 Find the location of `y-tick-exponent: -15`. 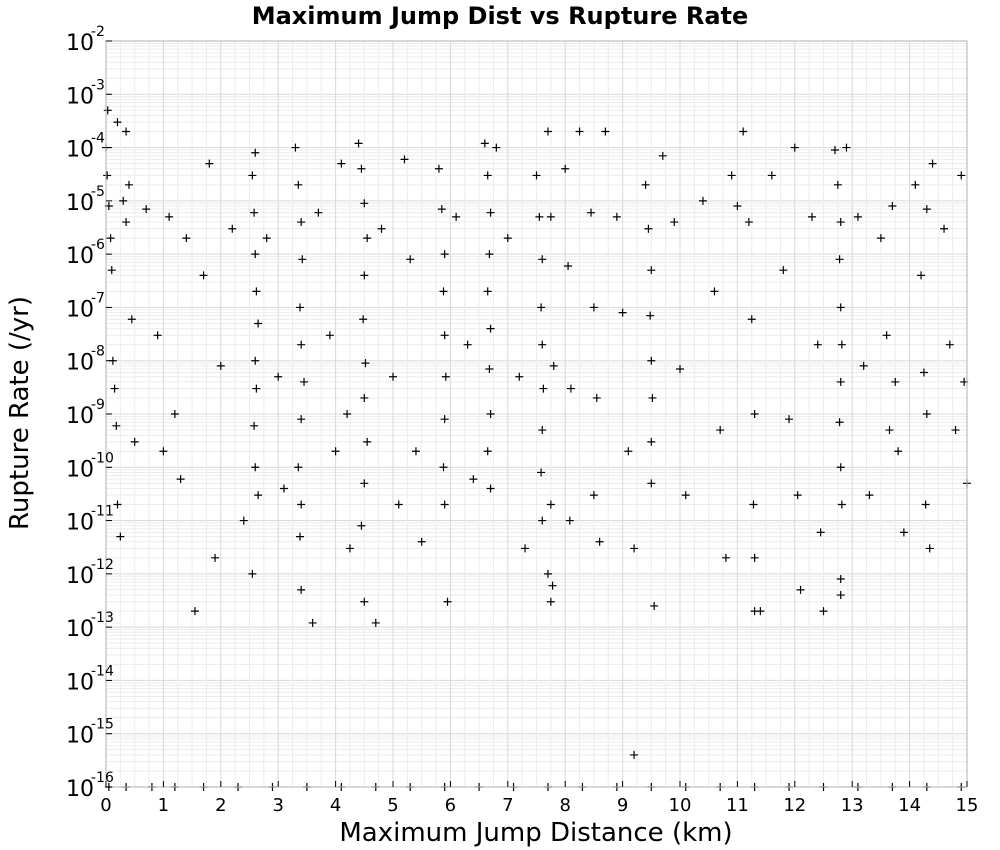

y-tick-exponent: -15 is located at coordinates (102, 725).